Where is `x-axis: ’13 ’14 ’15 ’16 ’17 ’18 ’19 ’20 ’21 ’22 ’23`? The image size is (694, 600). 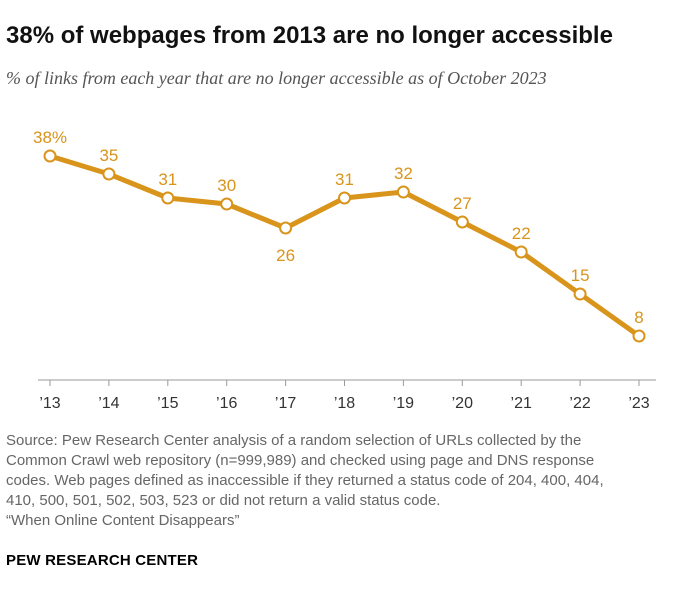 x-axis: ’13 ’14 ’15 ’16 ’17 ’18 ’19 ’20 ’21 ’22 ’23 is located at coordinates (347, 395).